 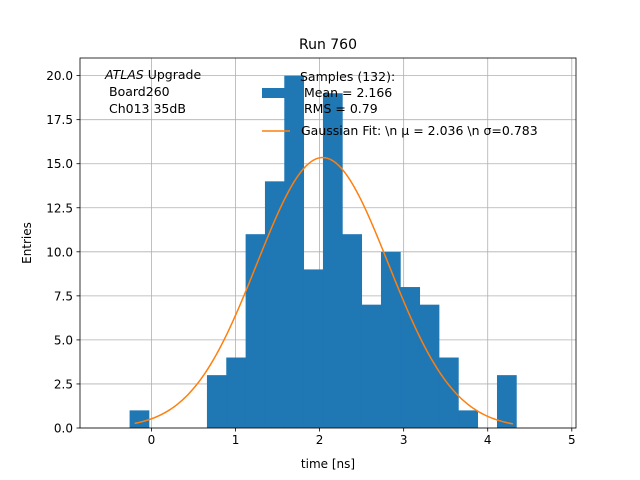 What do you see at coordinates (404, 440) in the screenshot?
I see `x-tick-label: 3` at bounding box center [404, 440].